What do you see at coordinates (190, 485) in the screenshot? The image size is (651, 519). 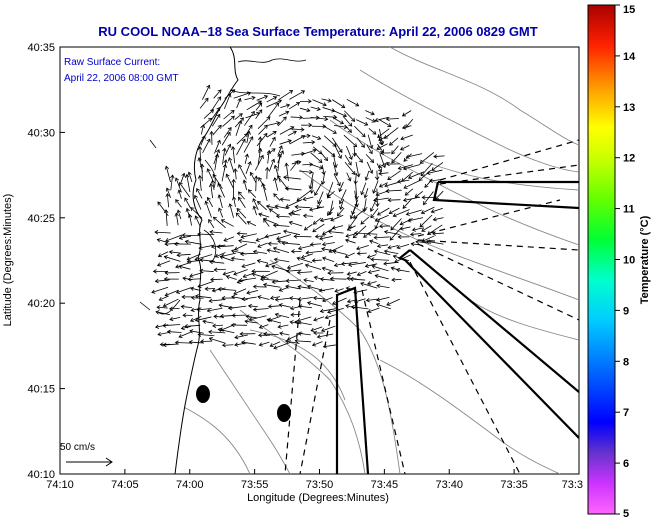 I see `x-tick-label: 74:00` at bounding box center [190, 485].